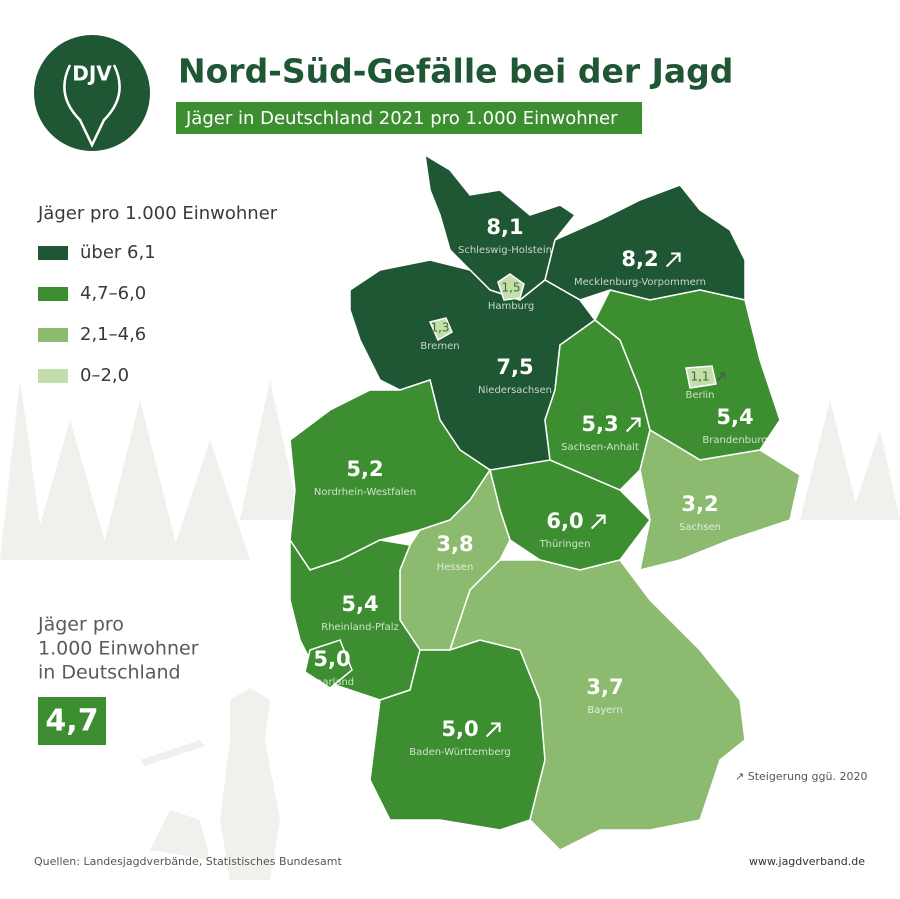 Image resolution: width=900 pixels, height=899 pixels. Describe the element at coordinates (640, 282) in the screenshot. I see `state-name: Mecklenburg-Vorpommern` at that location.